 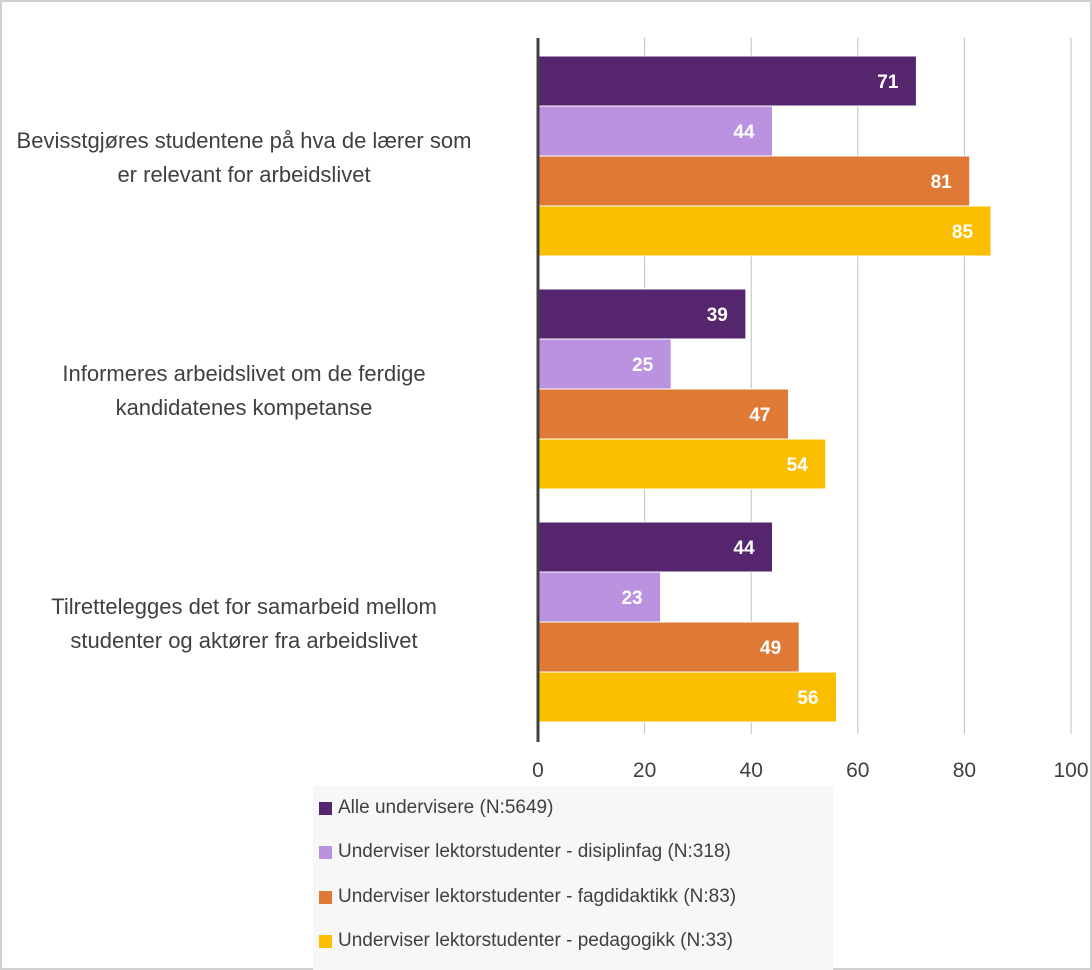 What do you see at coordinates (751, 770) in the screenshot?
I see `x-tick-label-2: 40` at bounding box center [751, 770].